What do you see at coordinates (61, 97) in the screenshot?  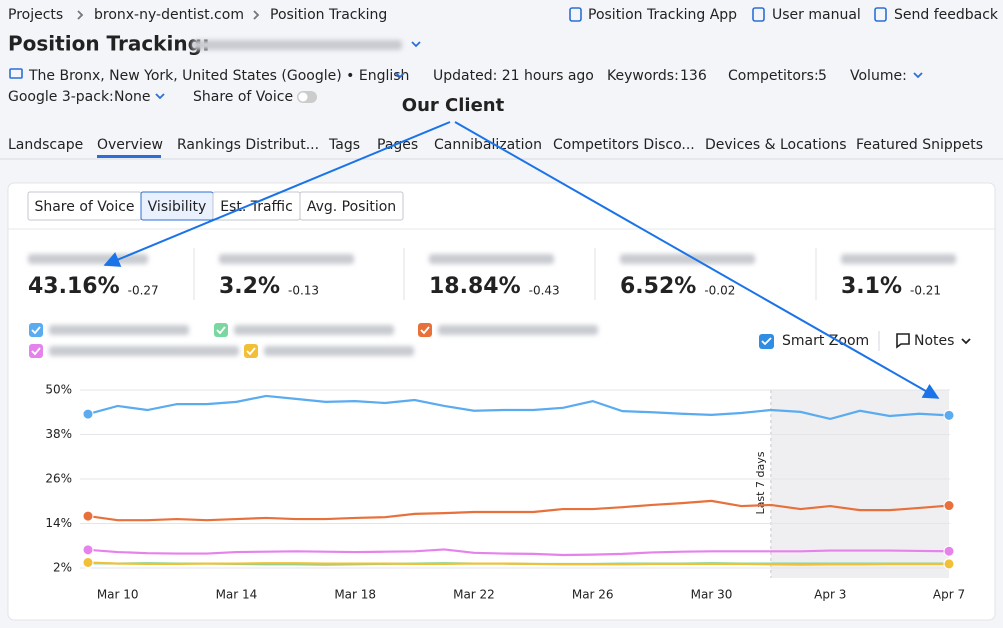 I see `google-3pack-label: Google 3-pack:` at bounding box center [61, 97].